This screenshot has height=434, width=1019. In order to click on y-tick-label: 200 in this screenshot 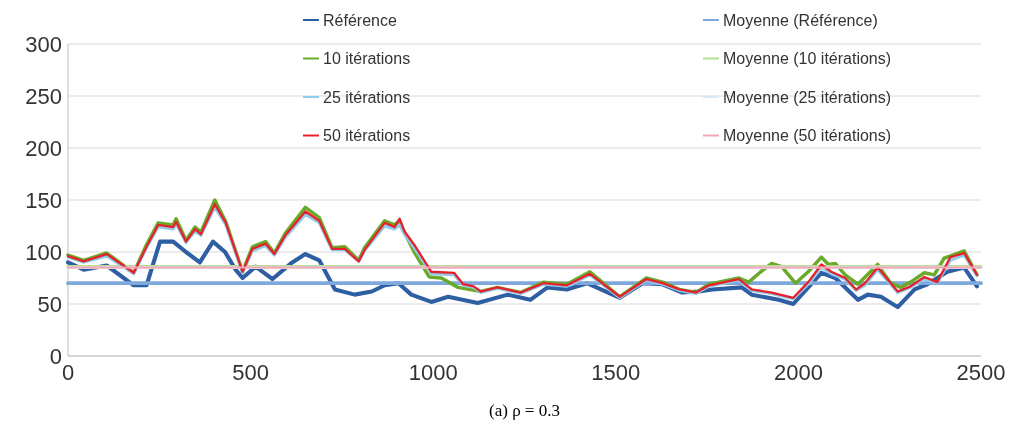, I will do `click(43, 148)`.